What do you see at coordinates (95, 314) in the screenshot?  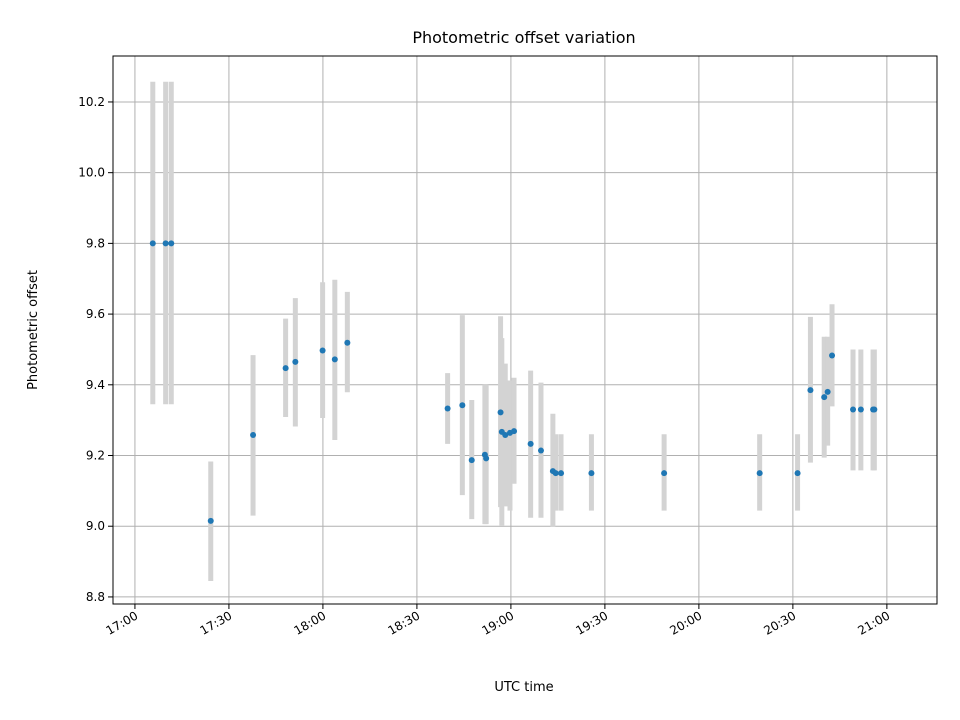 I see `y-tick-label: 9.6` at bounding box center [95, 314].